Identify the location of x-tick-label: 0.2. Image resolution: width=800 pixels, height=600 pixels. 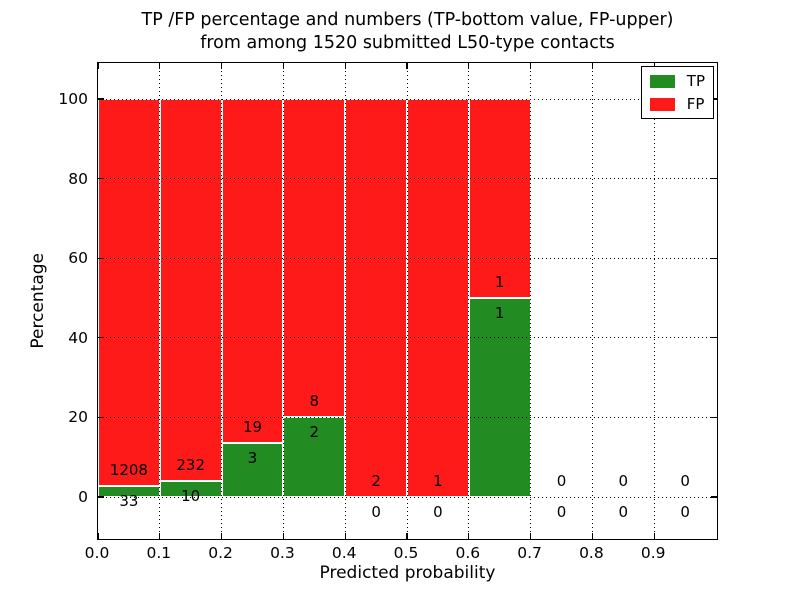
(220, 553).